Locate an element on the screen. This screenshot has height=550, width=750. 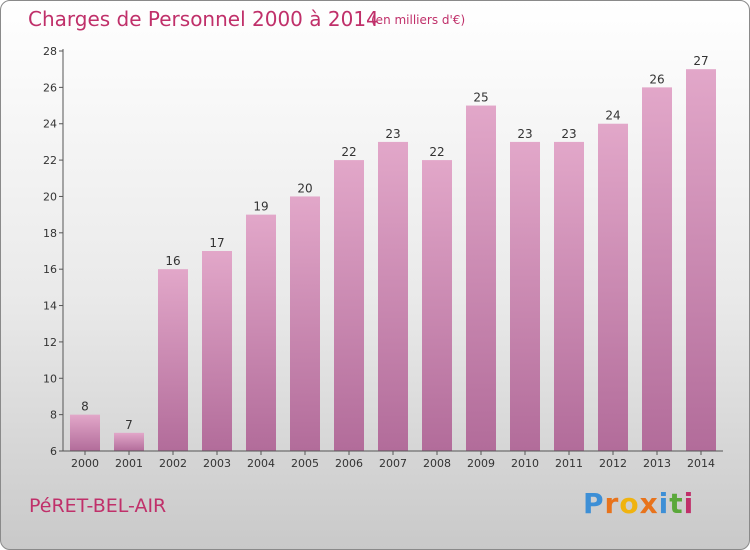
bar-value-label: 19 is located at coordinates (260, 207).